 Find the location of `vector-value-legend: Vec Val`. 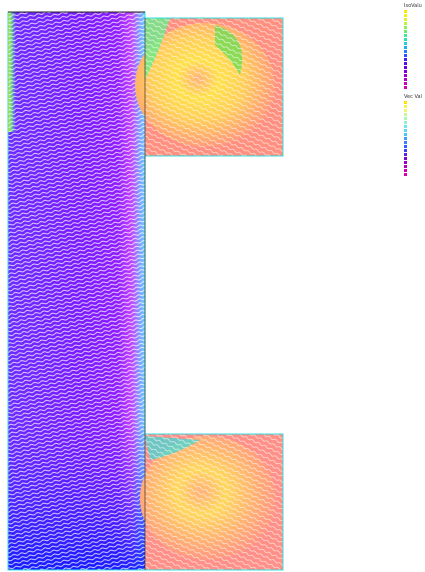

vector-value-legend: Vec Val is located at coordinates (413, 135).